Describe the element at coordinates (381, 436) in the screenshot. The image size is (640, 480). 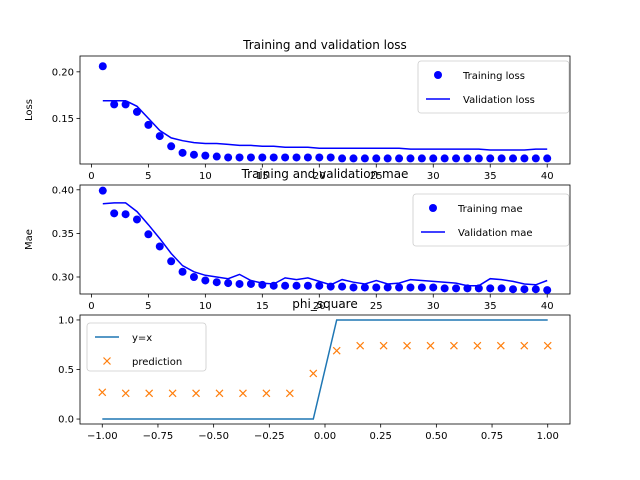
I see `x-tick-label: 0.25` at that location.